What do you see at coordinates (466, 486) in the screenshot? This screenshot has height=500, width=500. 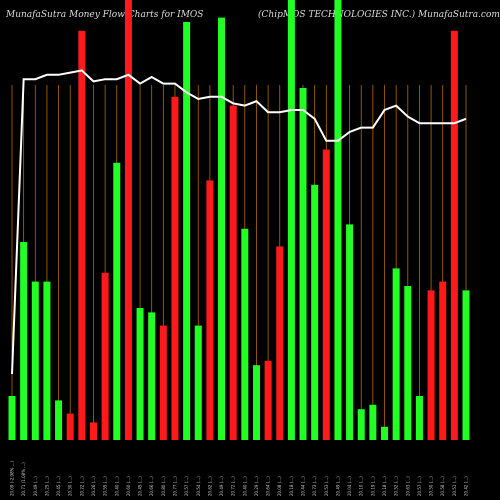 I see `x-tick-label: 20.42 (...)` at bounding box center [466, 486].